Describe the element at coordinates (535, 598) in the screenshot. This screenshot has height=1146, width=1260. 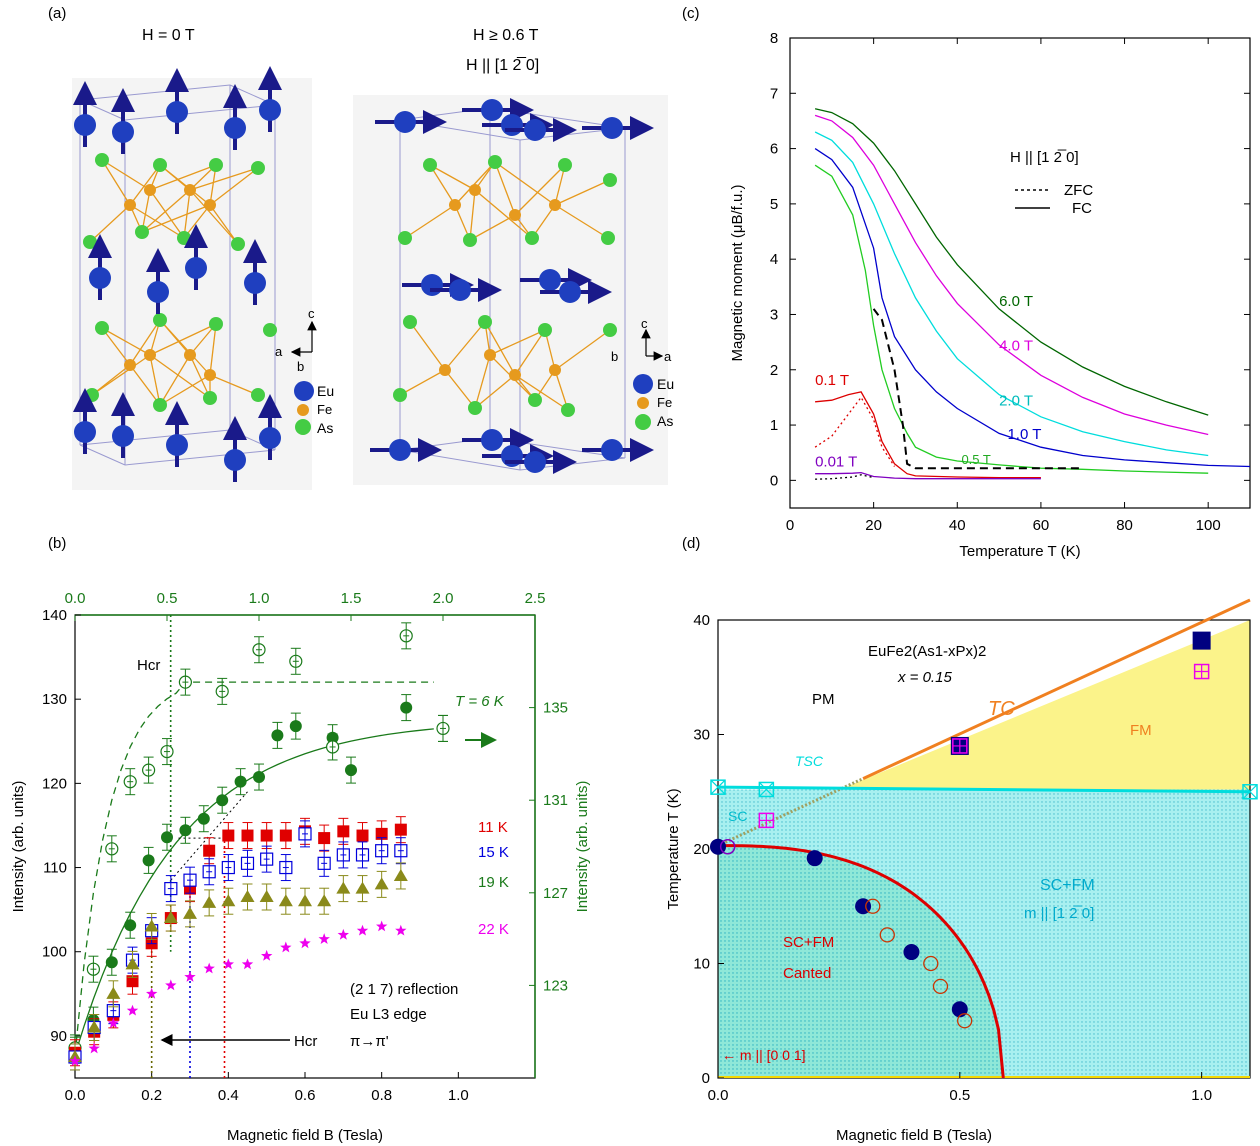
I see `x2-tick-label: 2.5` at that location.